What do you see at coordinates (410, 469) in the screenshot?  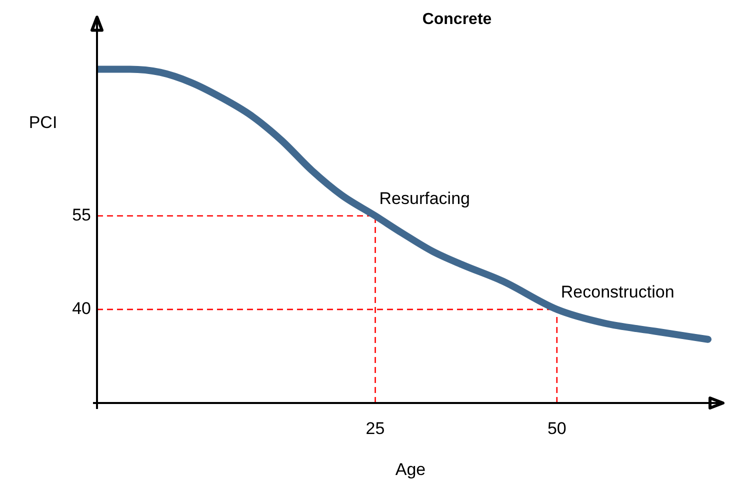 I see `x-axis-title: Age` at bounding box center [410, 469].